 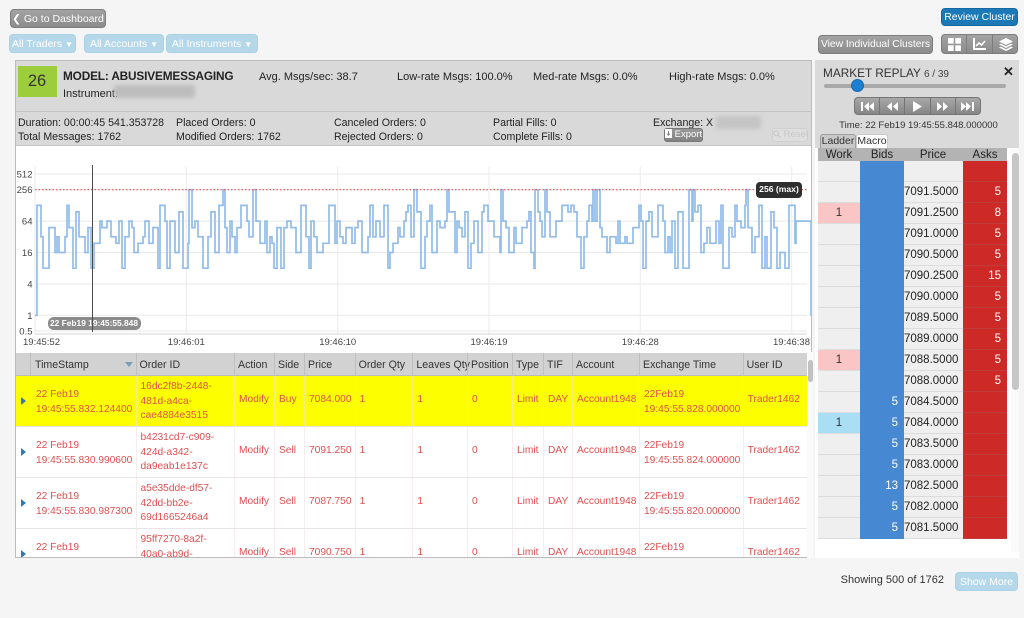 I want to click on svg-text: 19:45:52, so click(x=41, y=342).